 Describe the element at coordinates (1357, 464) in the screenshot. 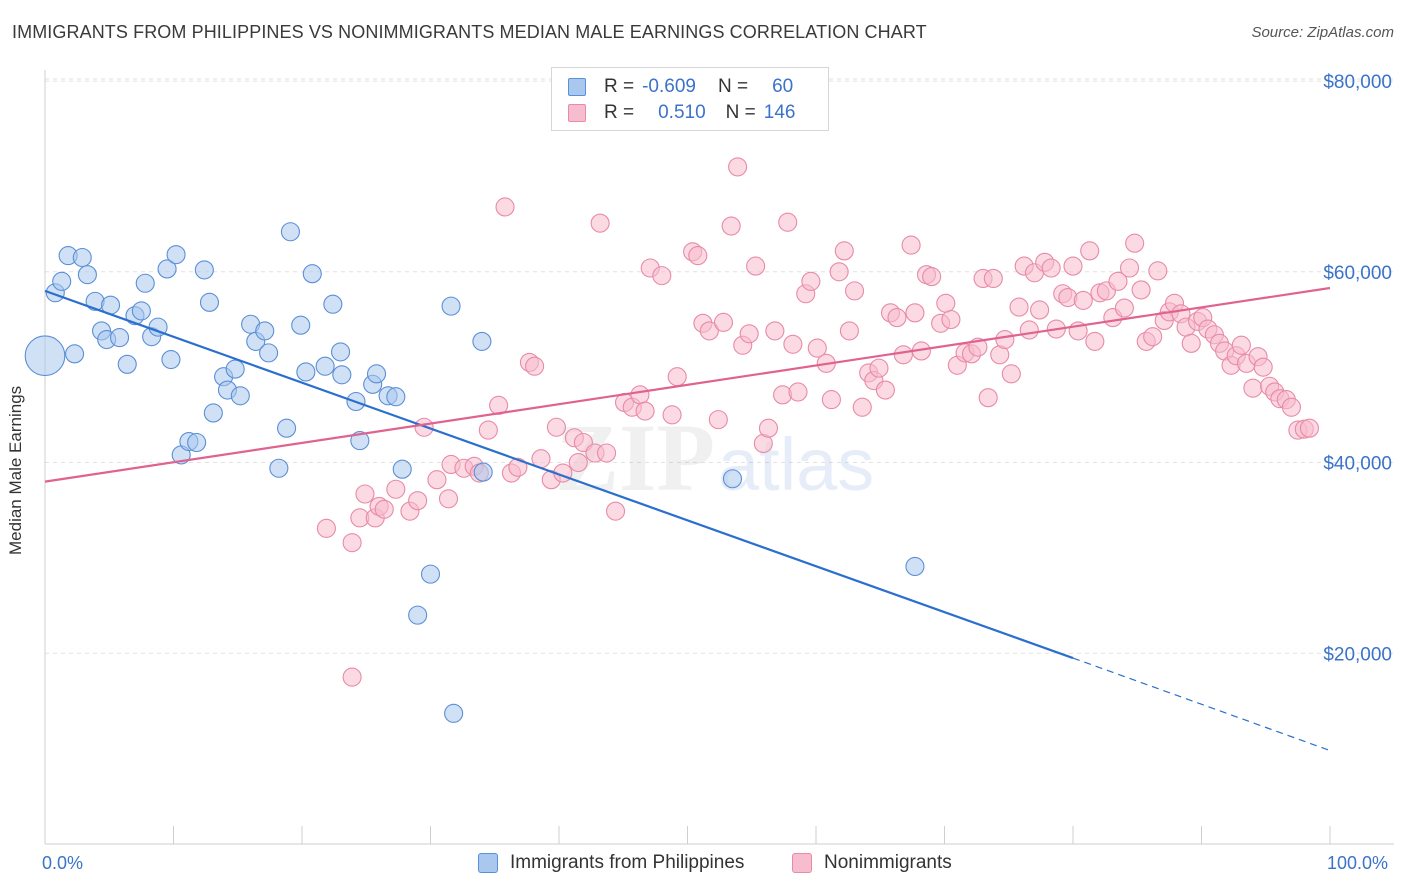

I see `y-tick-label: $40,000` at that location.